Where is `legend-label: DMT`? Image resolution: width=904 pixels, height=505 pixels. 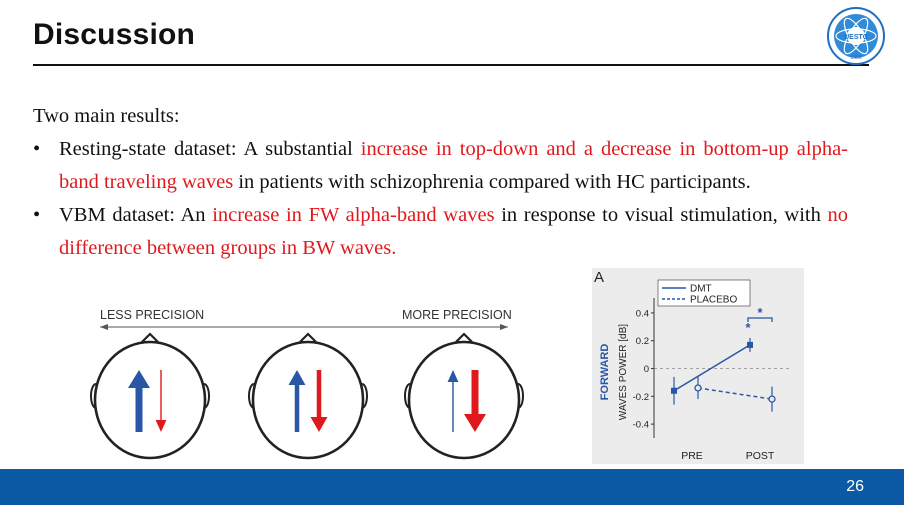
legend-label: DMT is located at coordinates (701, 289).